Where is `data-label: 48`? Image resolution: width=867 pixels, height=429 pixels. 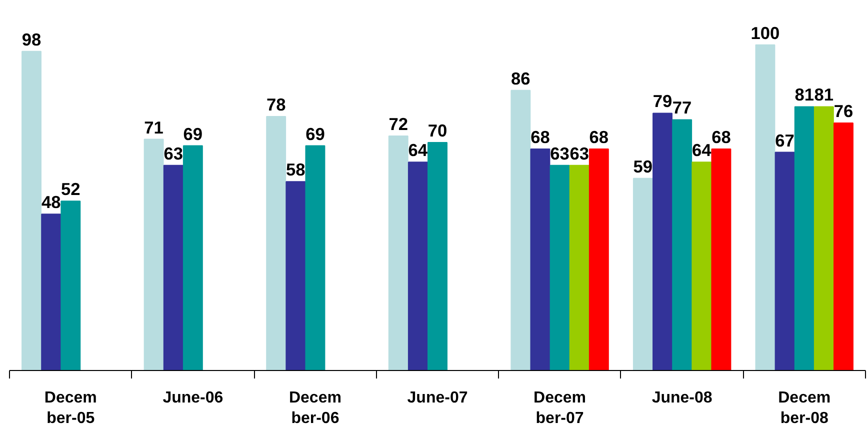
data-label: 48 is located at coordinates (51, 202).